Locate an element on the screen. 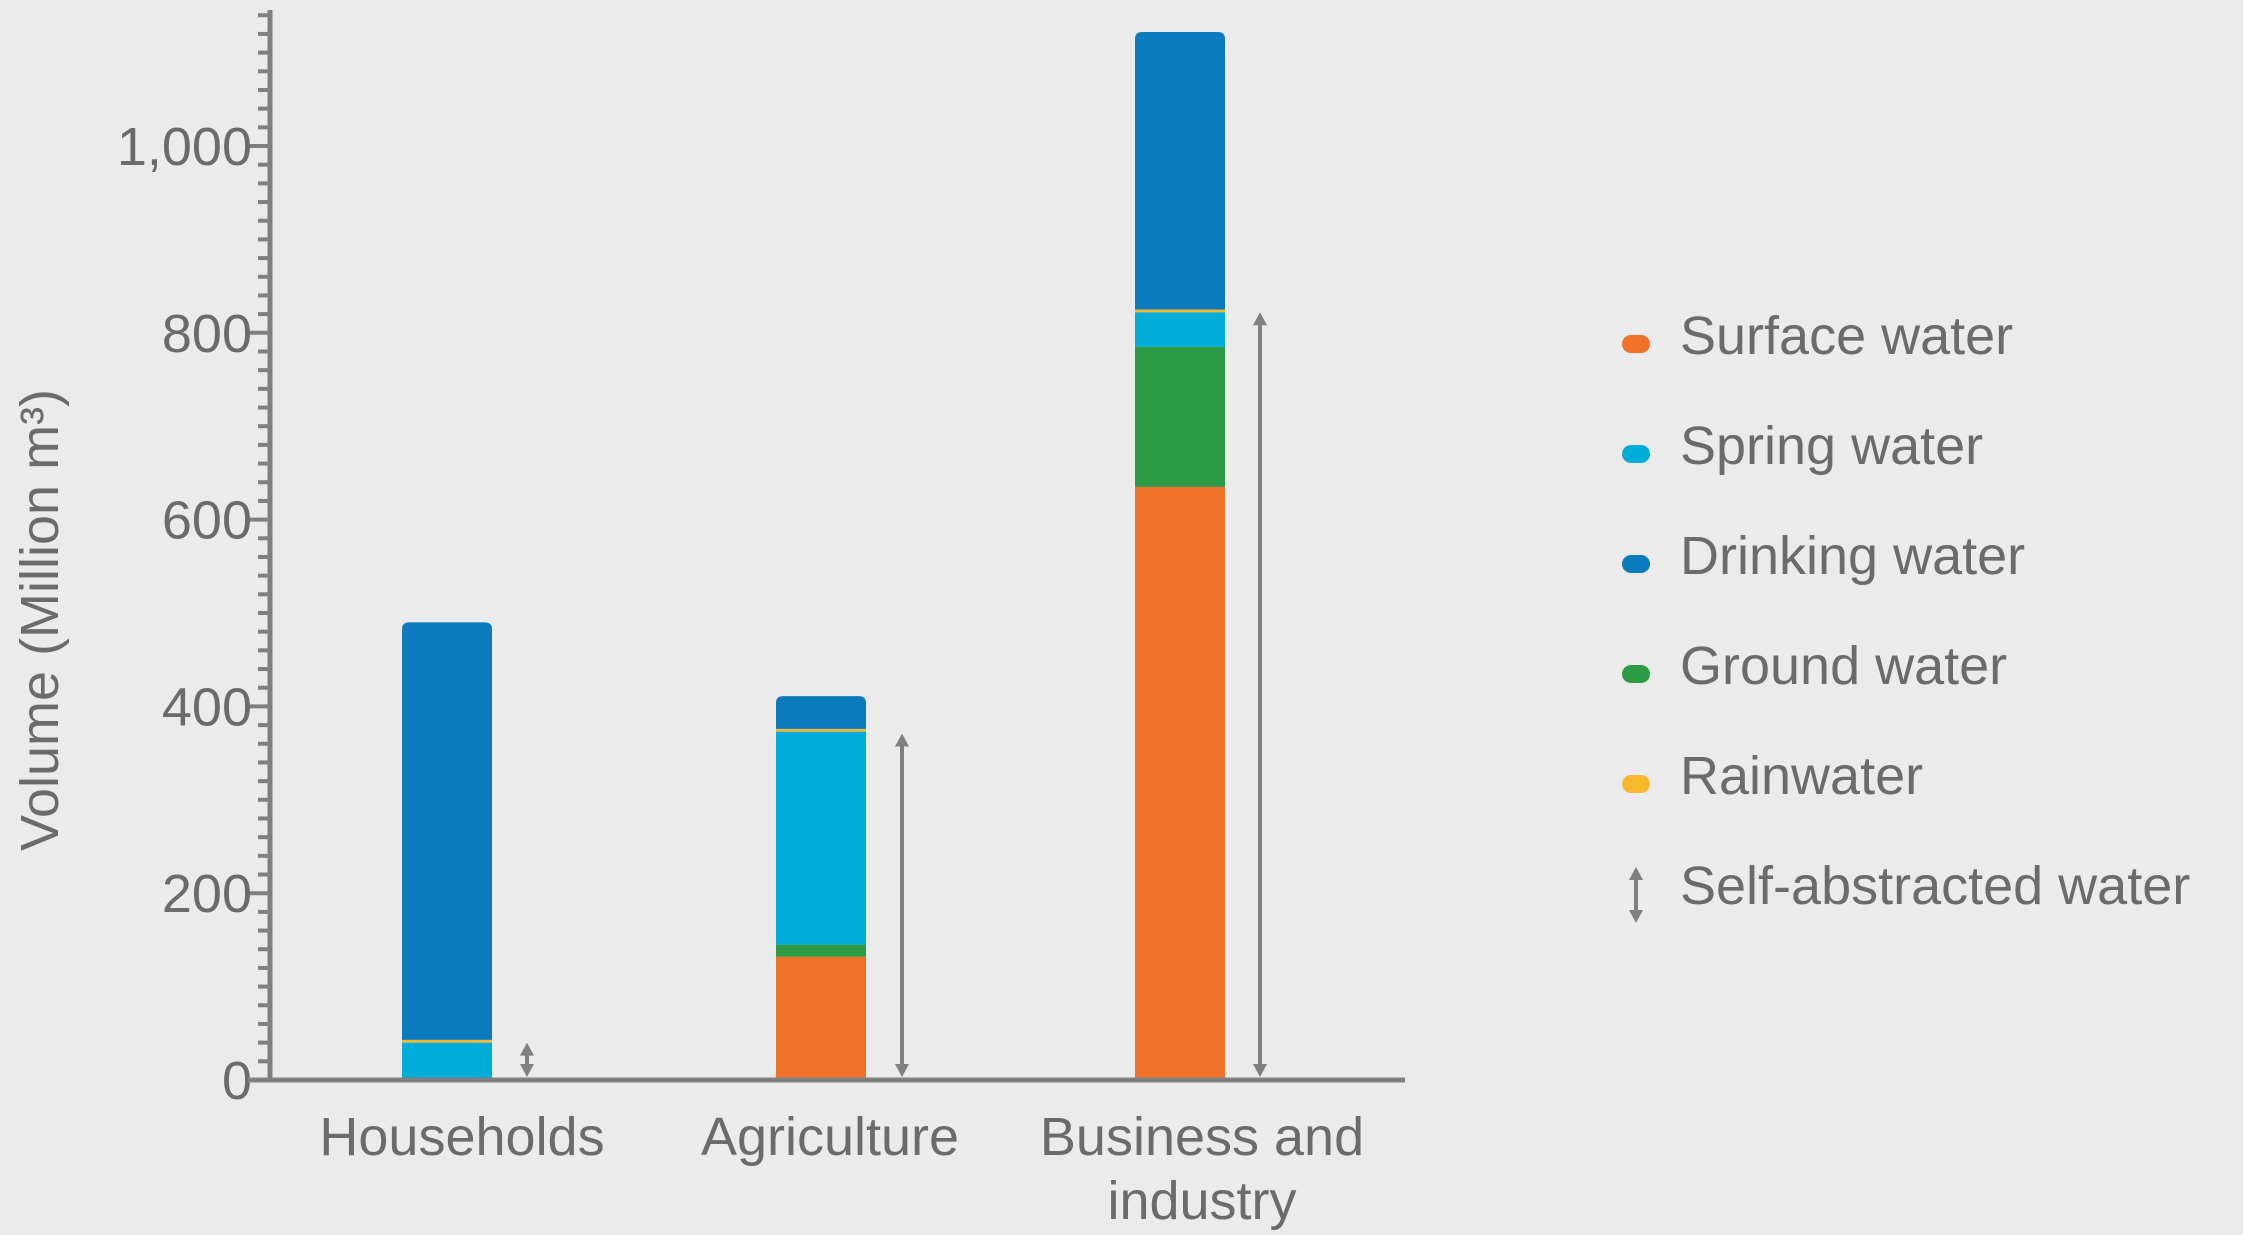 The image size is (2243, 1235). y-tick-label: 400 is located at coordinates (207, 707).